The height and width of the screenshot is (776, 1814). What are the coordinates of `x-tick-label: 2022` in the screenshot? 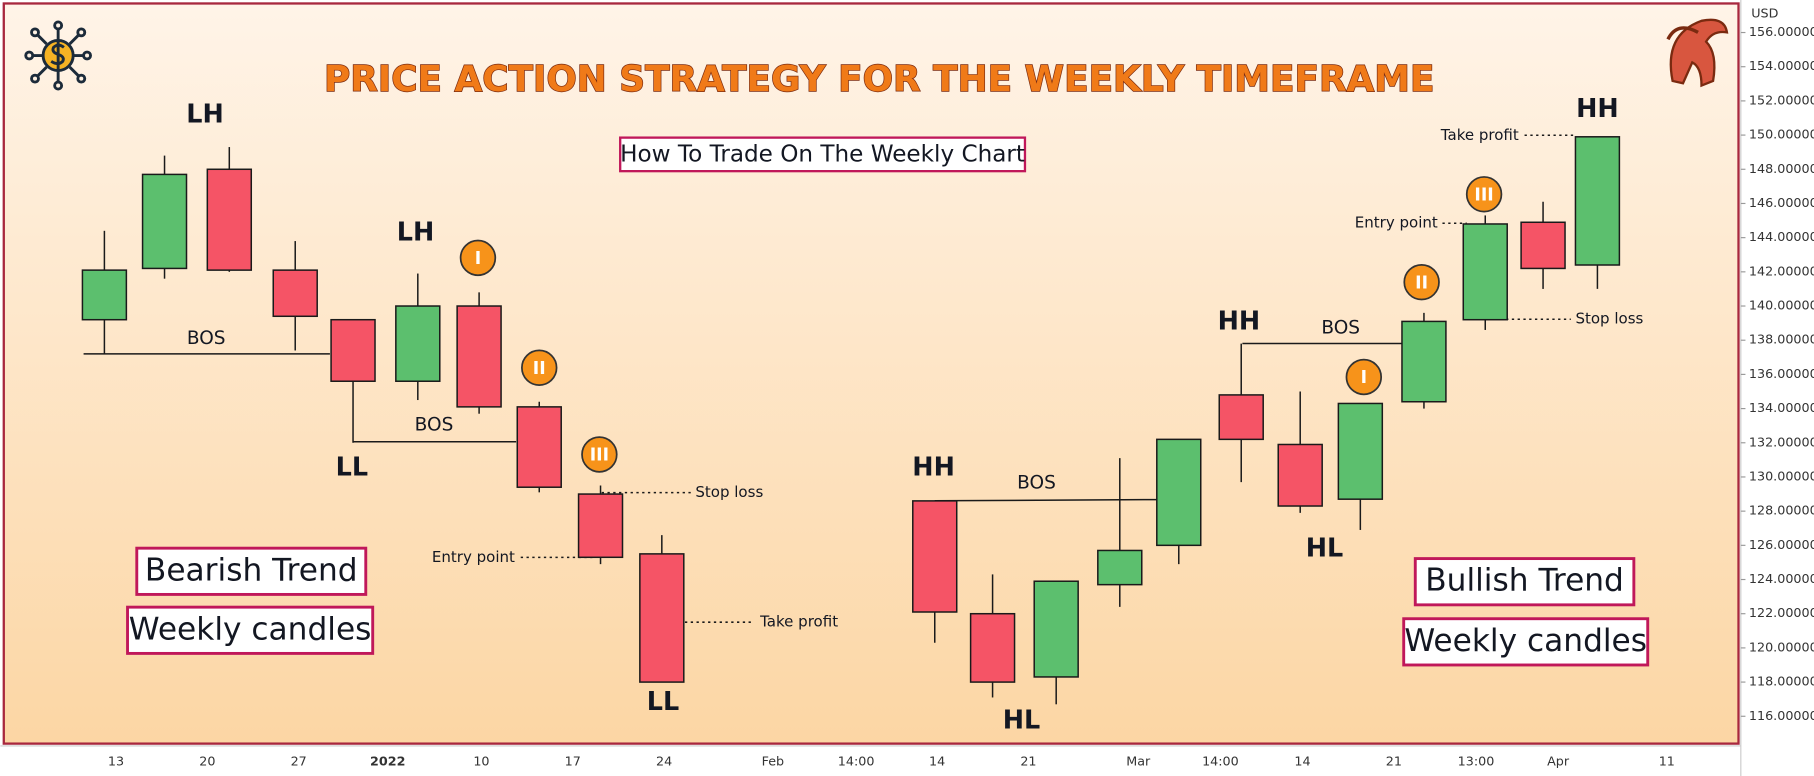 It's located at (387, 761).